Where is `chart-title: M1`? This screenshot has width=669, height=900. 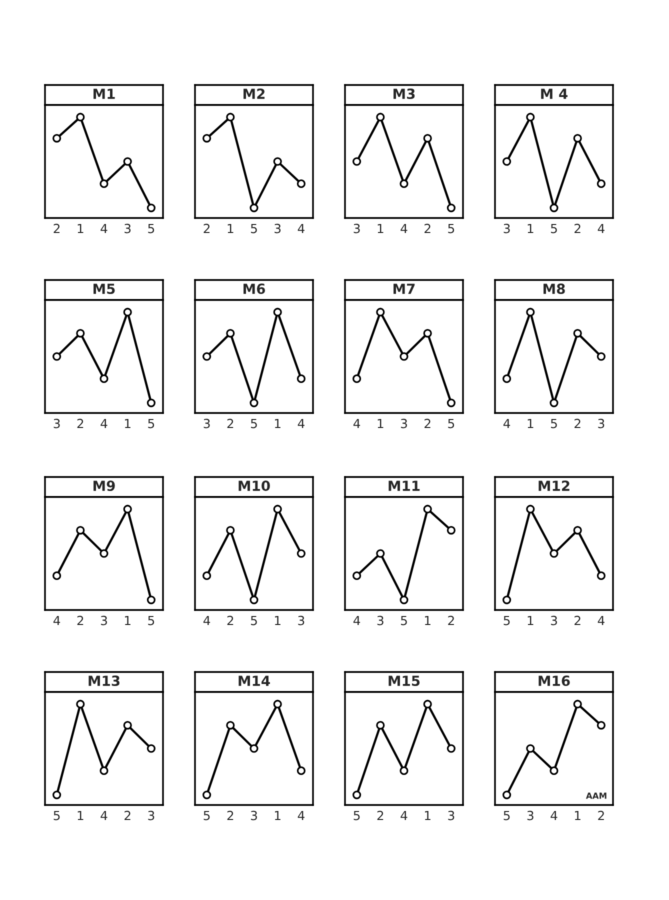 chart-title: M1 is located at coordinates (104, 93).